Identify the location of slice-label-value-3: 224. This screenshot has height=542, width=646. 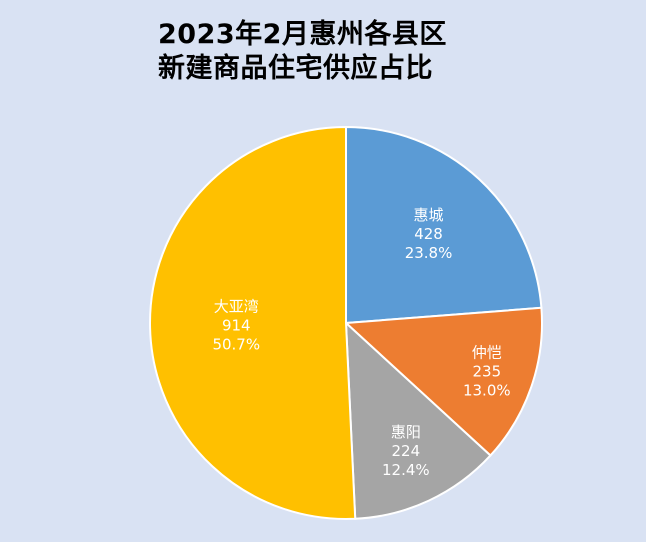
(406, 451).